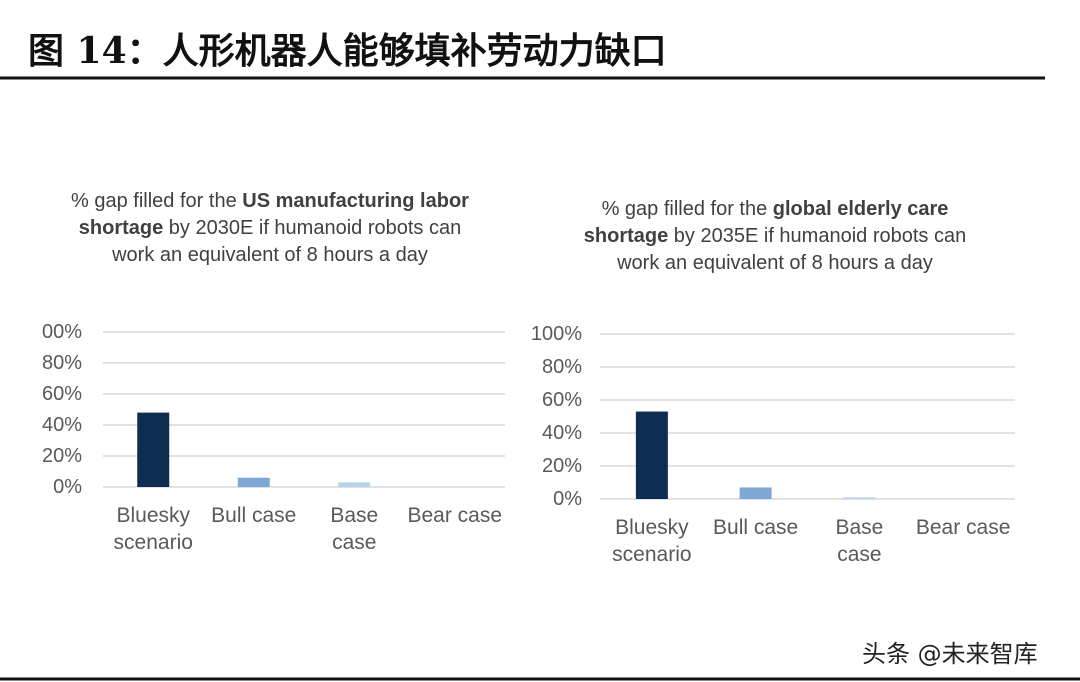 Image resolution: width=1080 pixels, height=682 pixels. What do you see at coordinates (273, 214) in the screenshot?
I see `title-segment: US manufacturing labor shortage` at bounding box center [273, 214].